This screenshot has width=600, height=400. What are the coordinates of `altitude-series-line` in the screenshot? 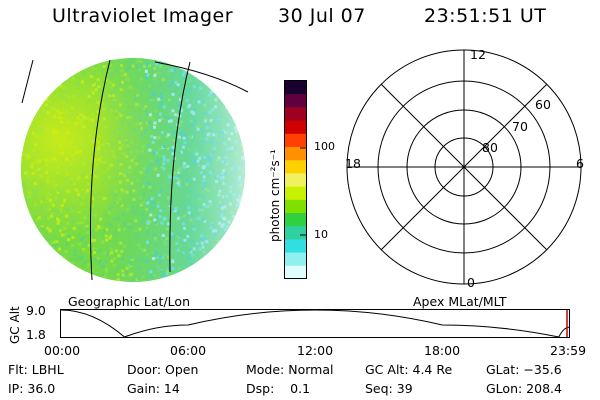 It's located at (315, 323).